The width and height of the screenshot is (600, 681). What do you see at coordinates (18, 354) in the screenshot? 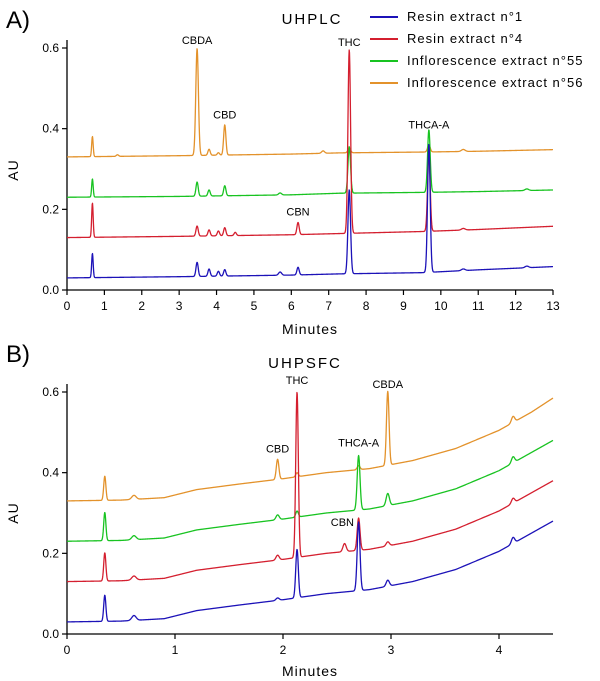
I see `panel-letter: B)` at bounding box center [18, 354].